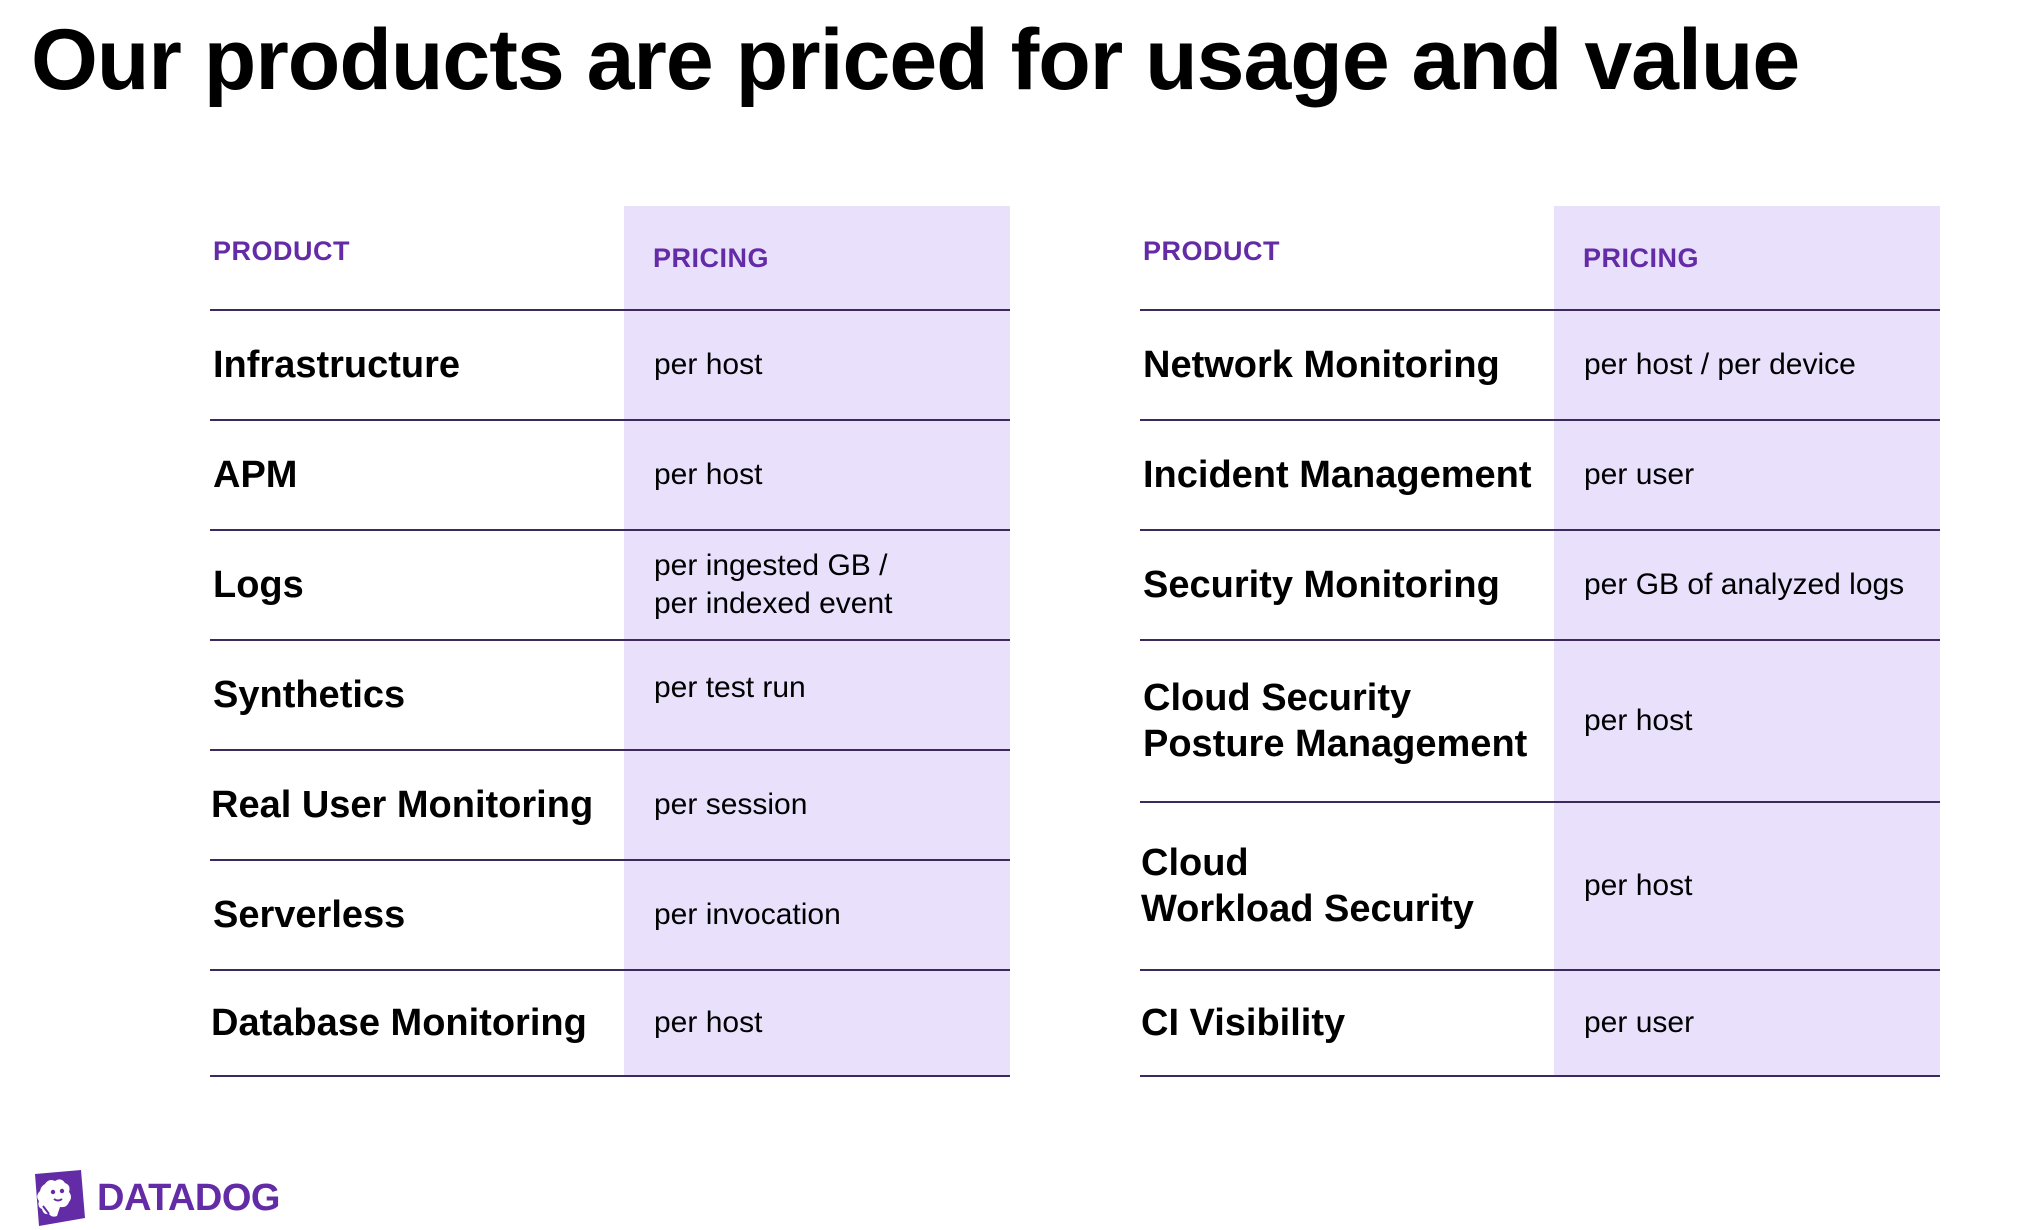  Describe the element at coordinates (1321, 365) in the screenshot. I see `product-name: Network Monitoring` at that location.